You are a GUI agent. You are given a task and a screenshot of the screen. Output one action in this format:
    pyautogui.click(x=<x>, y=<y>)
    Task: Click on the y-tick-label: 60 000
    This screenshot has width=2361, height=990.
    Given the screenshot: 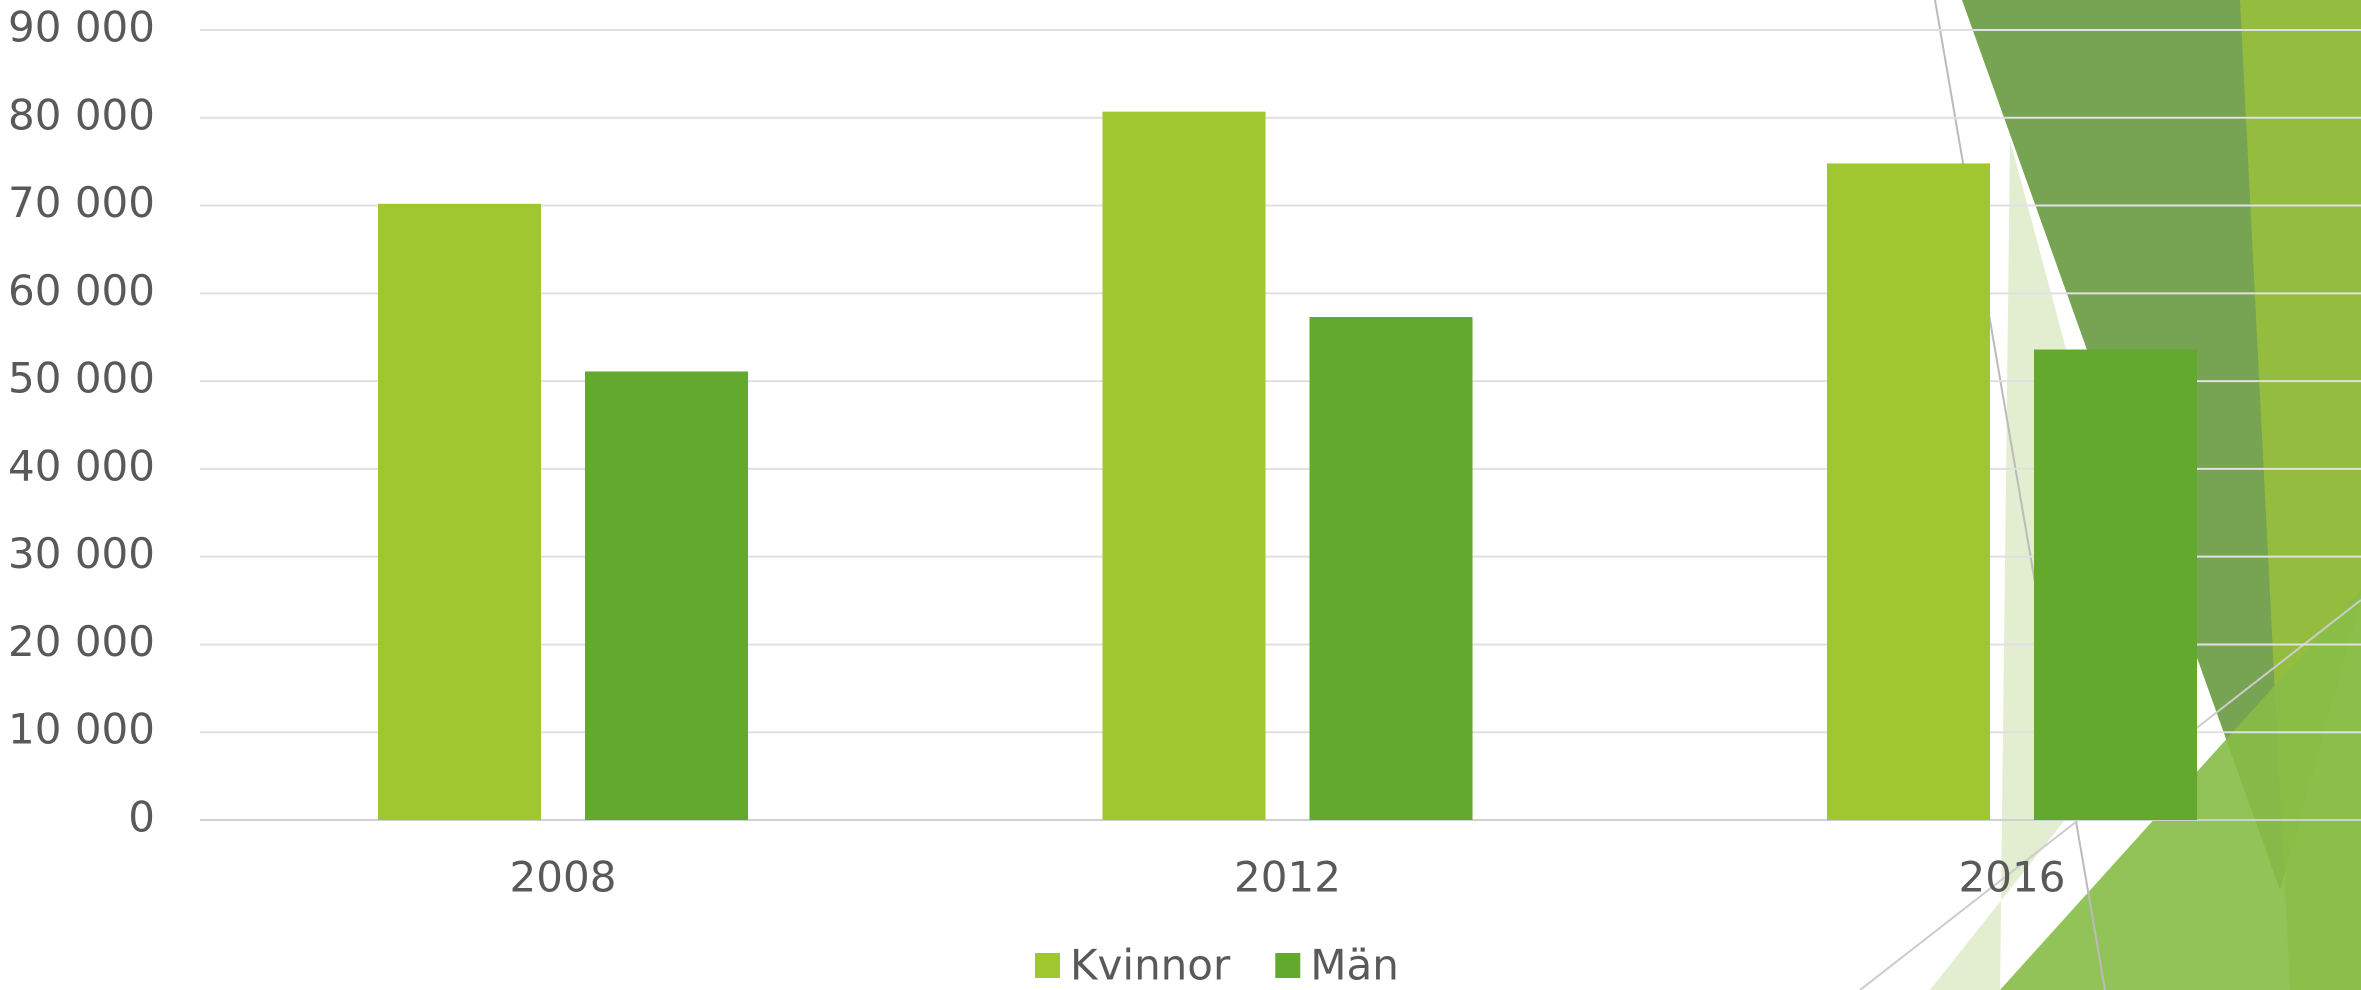 What is the action you would take?
    pyautogui.click(x=81, y=290)
    